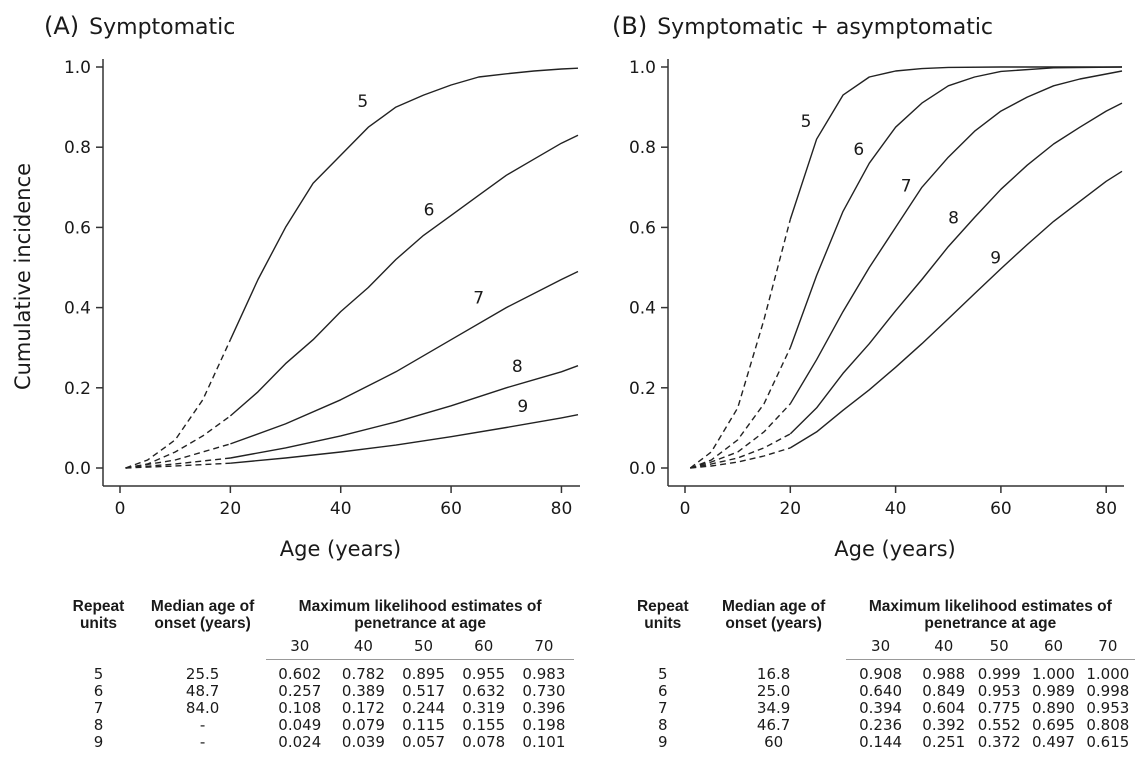  What do you see at coordinates (1053, 708) in the screenshot?
I see `penetrance-cell: 0.890` at bounding box center [1053, 708].